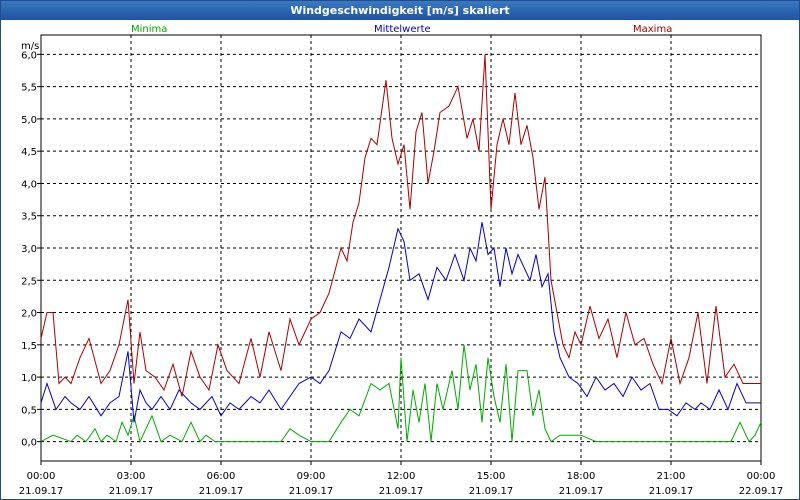  Describe the element at coordinates (761, 491) in the screenshot. I see `x-tick-date: 22.09.17` at that location.